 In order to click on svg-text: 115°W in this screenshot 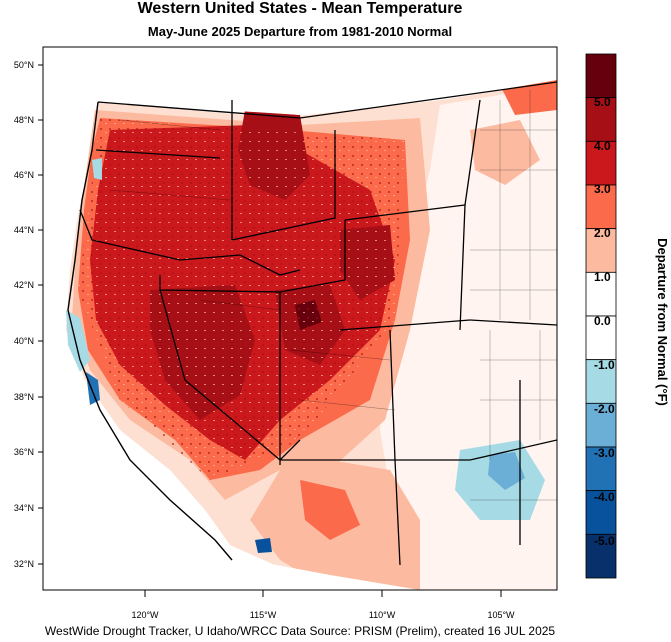, I will do `click(263, 615)`.